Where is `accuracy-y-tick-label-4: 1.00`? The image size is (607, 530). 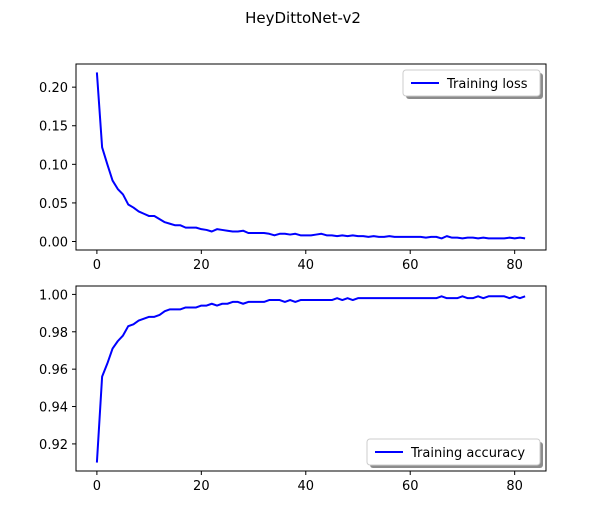 accuracy-y-tick-label-4: 1.00 is located at coordinates (53, 295).